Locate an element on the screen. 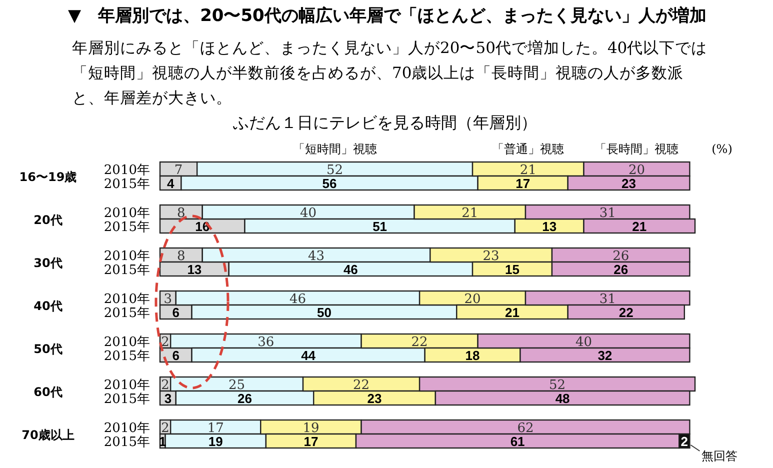  series-label: 「長時間」視聴 is located at coordinates (636, 149).